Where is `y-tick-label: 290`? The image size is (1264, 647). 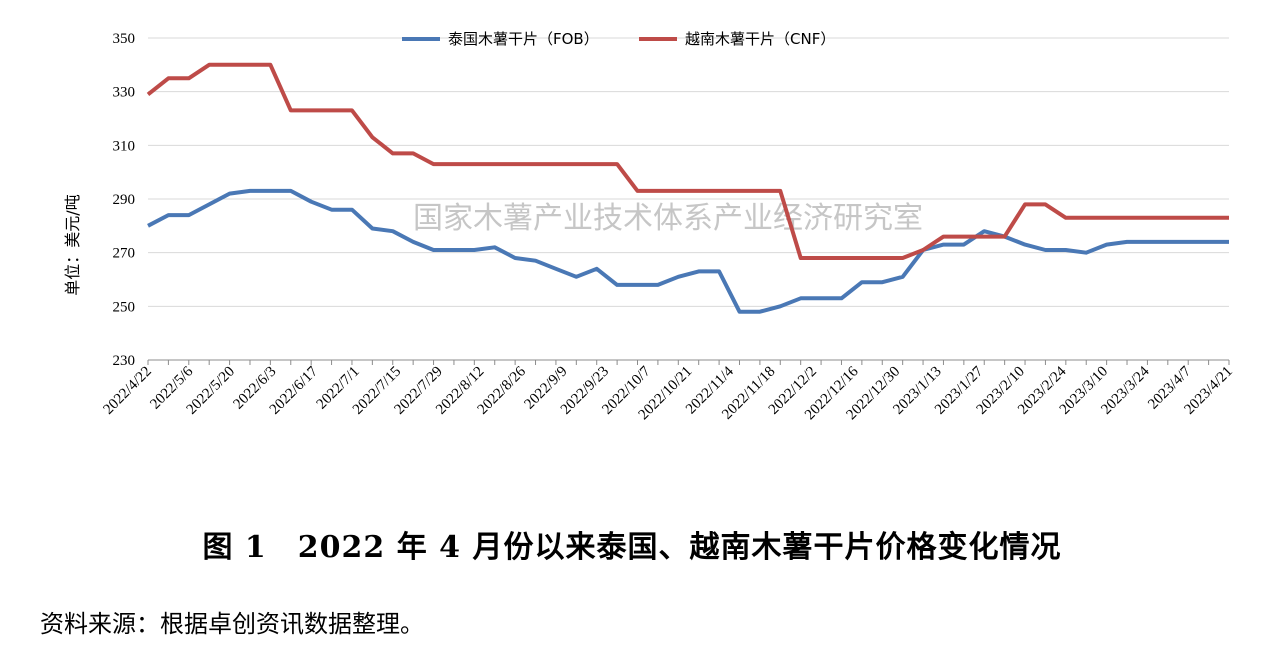
y-tick-label: 290 is located at coordinates (124, 200).